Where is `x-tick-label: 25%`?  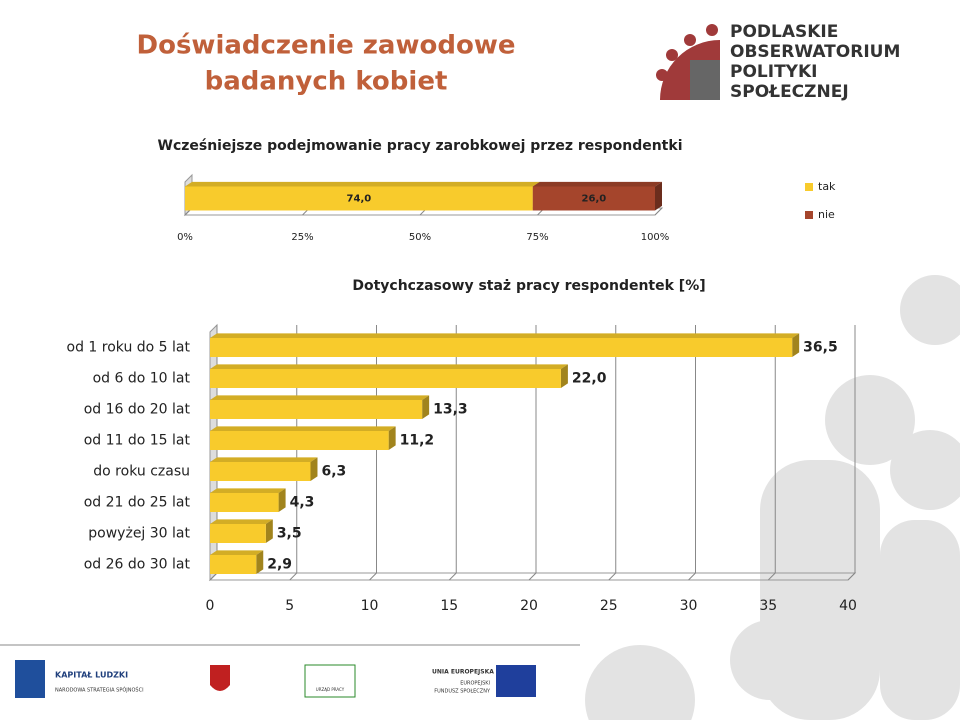 x-tick-label: 25% is located at coordinates (302, 237).